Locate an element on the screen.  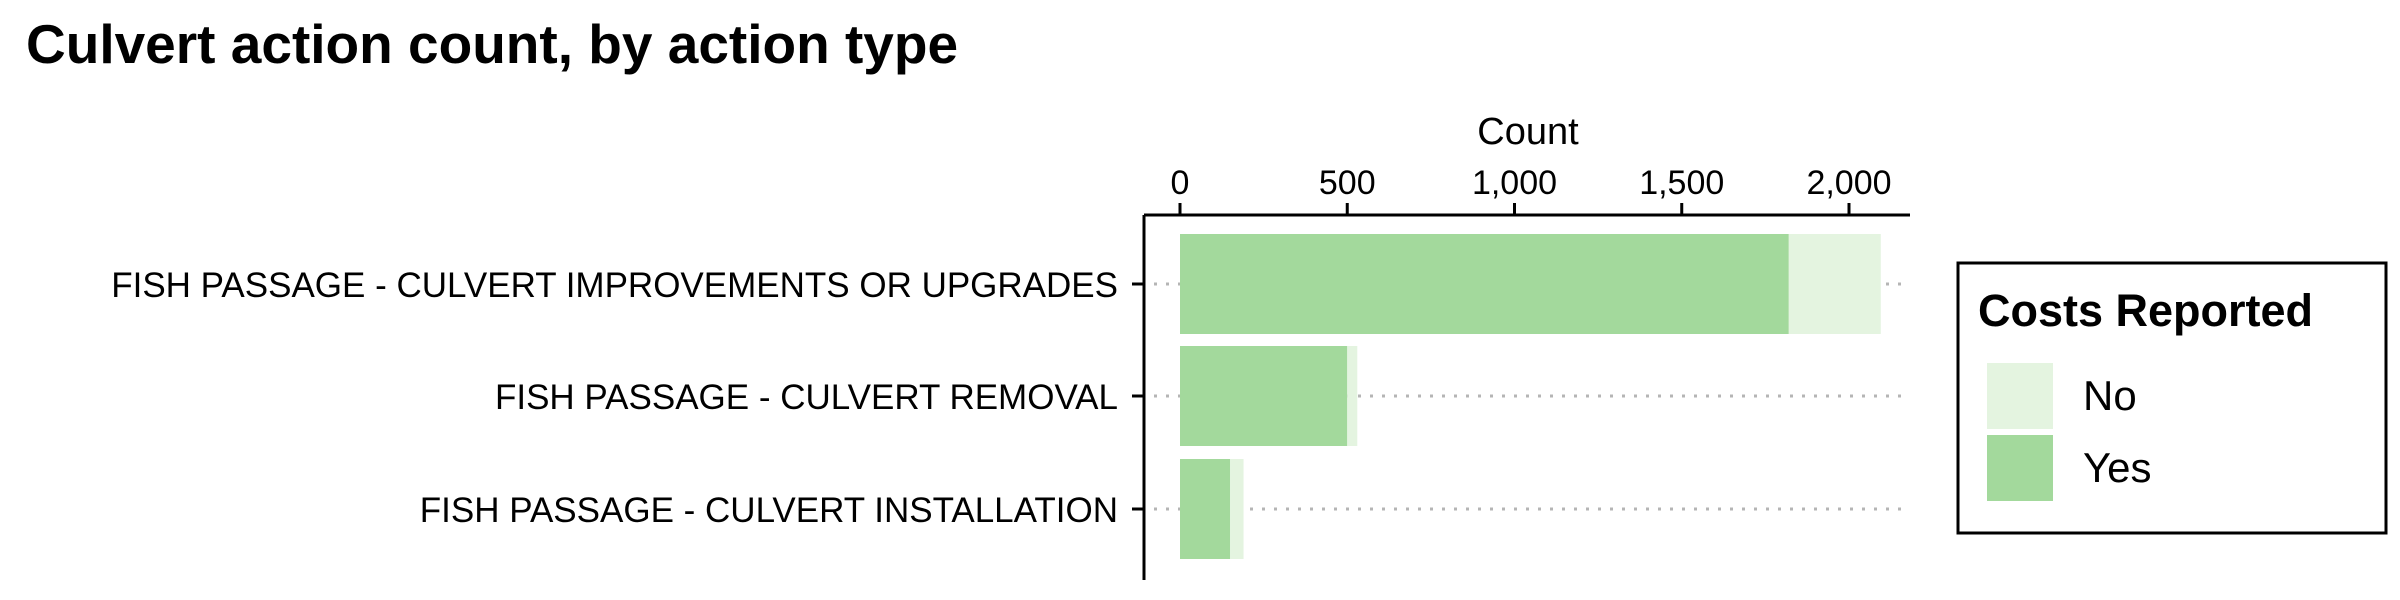
x-axis-title: Count is located at coordinates (1528, 132).